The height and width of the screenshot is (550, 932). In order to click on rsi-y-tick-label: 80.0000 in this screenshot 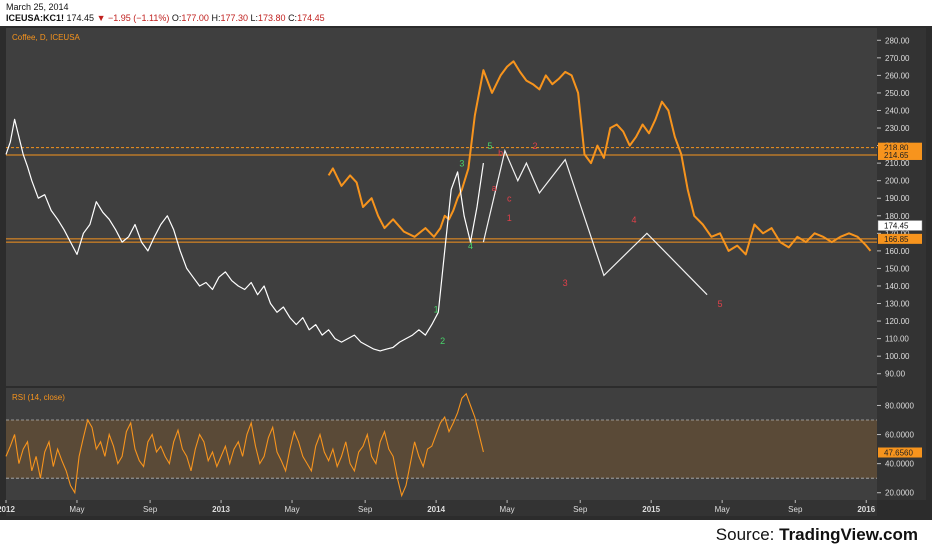, I will do `click(899, 405)`.